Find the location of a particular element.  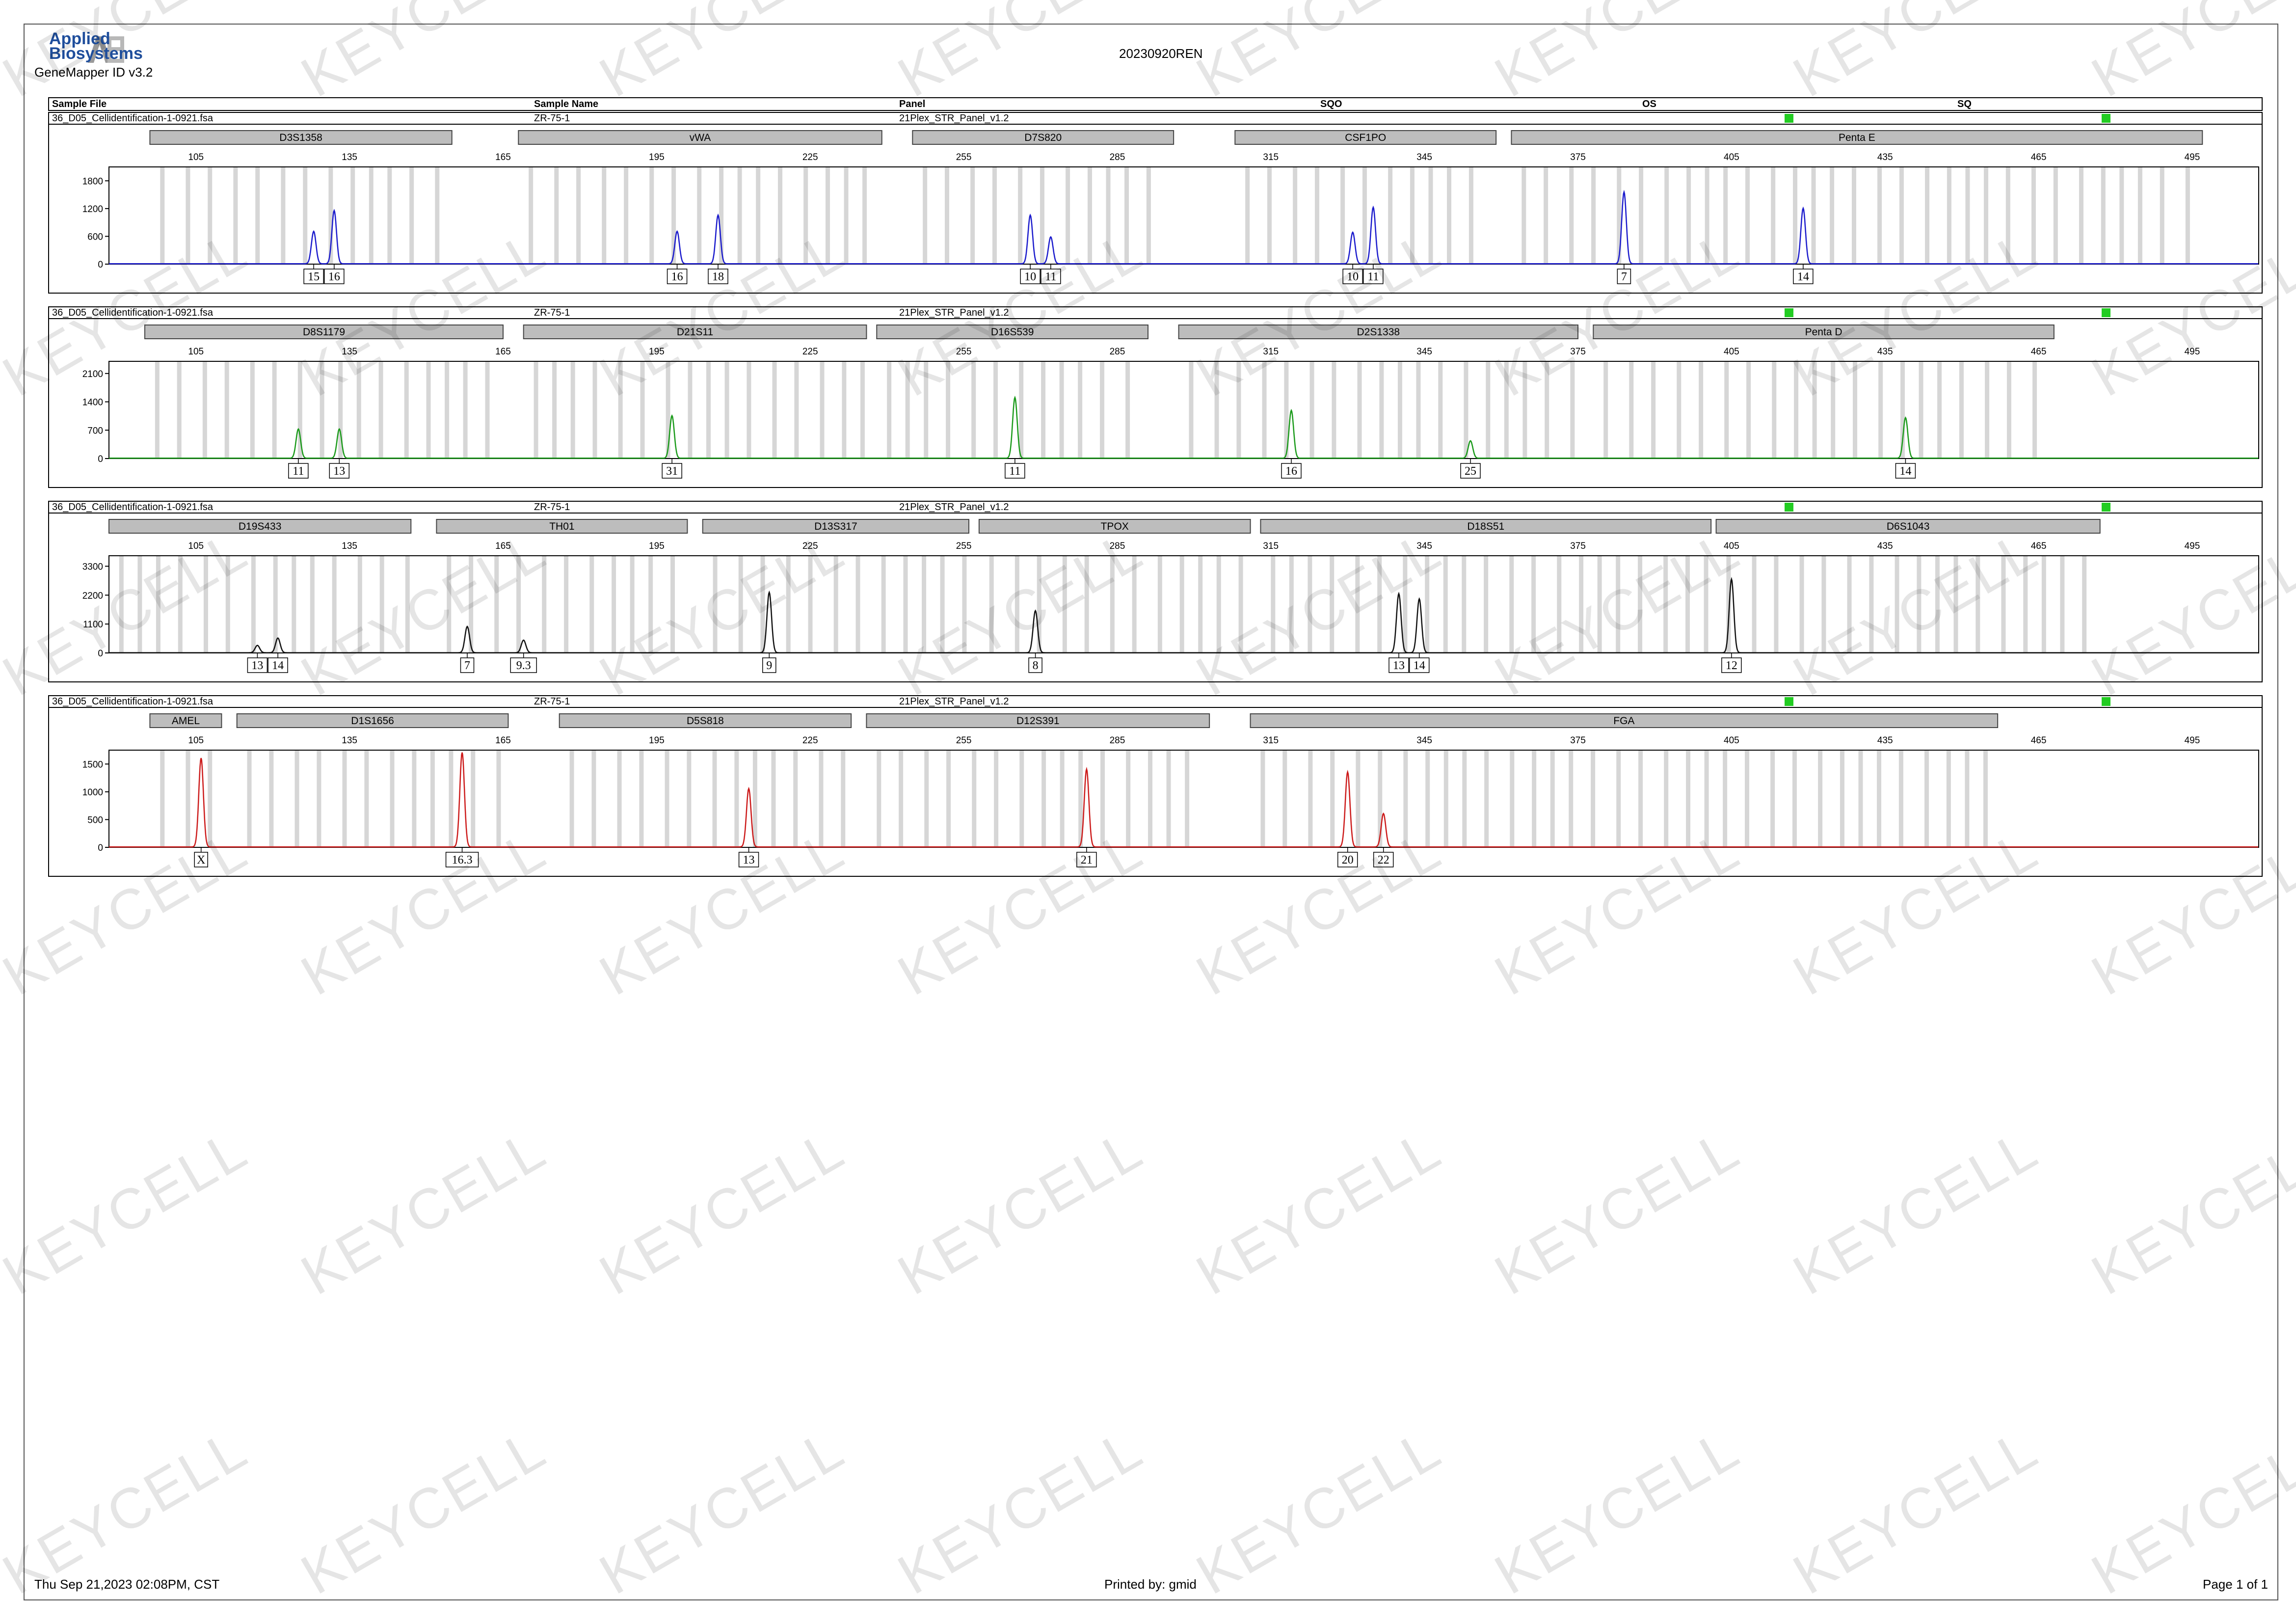

allele-label: 9 is located at coordinates (769, 665).